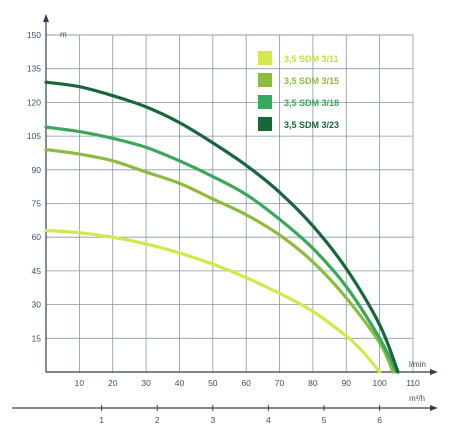 The image size is (449, 439). What do you see at coordinates (379, 420) in the screenshot?
I see `x2-tick-label: 6` at bounding box center [379, 420].